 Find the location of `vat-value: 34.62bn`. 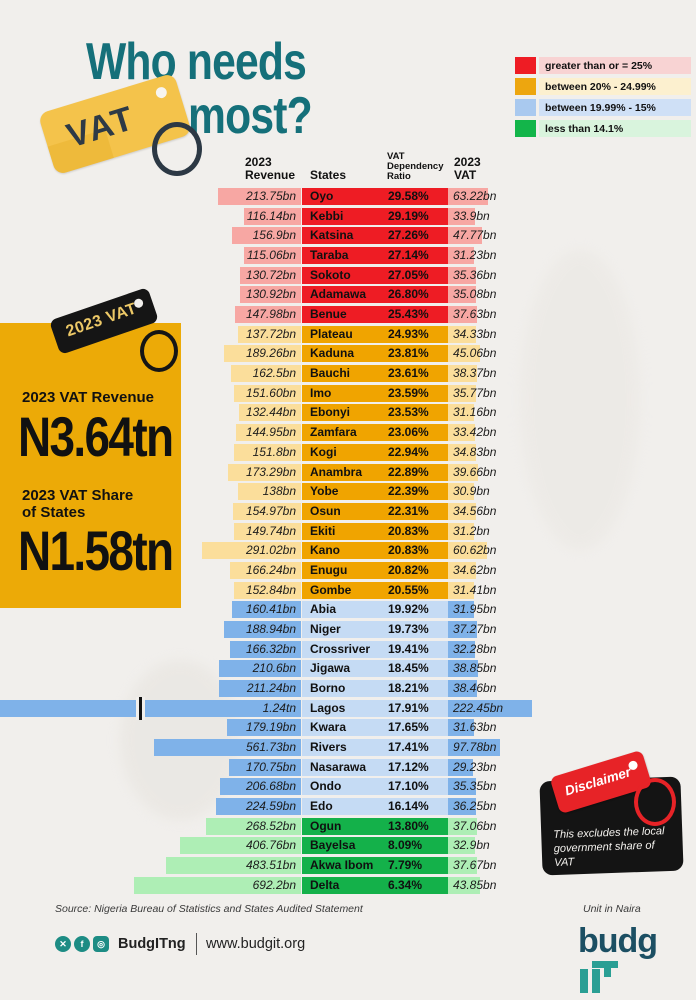

vat-value: 34.62bn is located at coordinates (475, 569).